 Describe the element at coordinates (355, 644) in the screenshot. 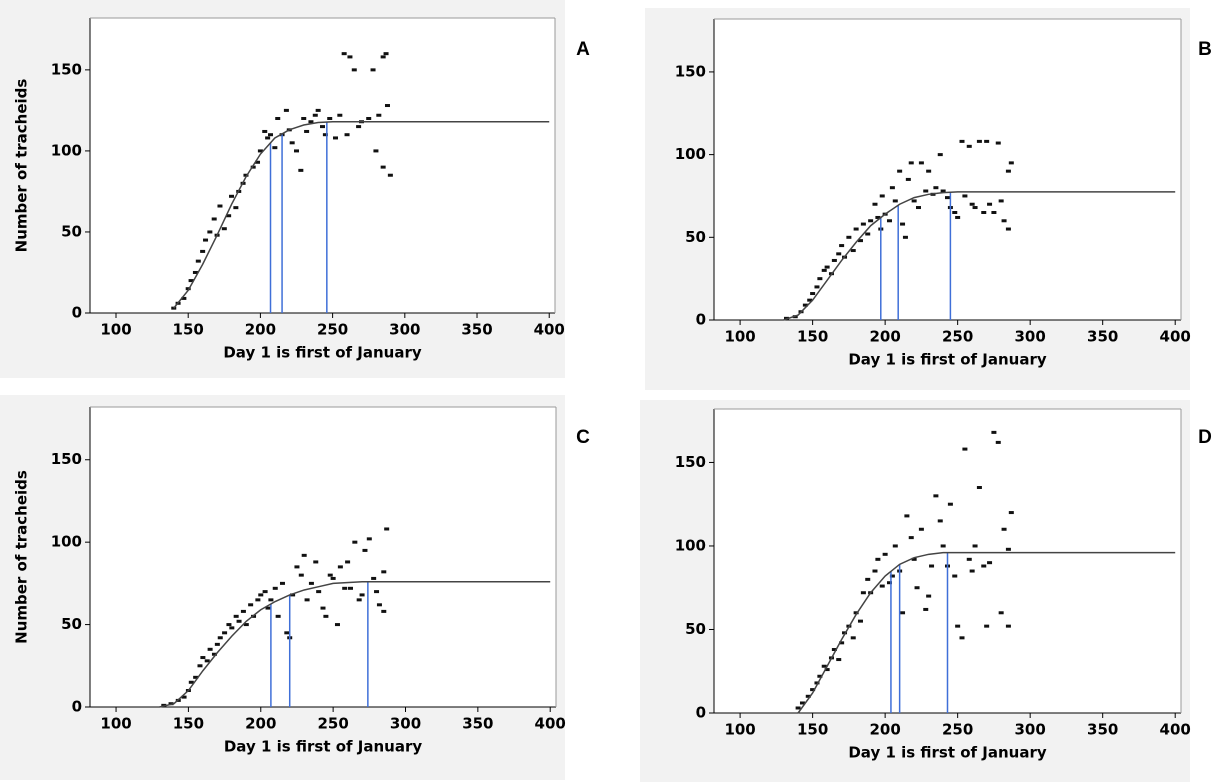

I see `fitted-curve` at that location.